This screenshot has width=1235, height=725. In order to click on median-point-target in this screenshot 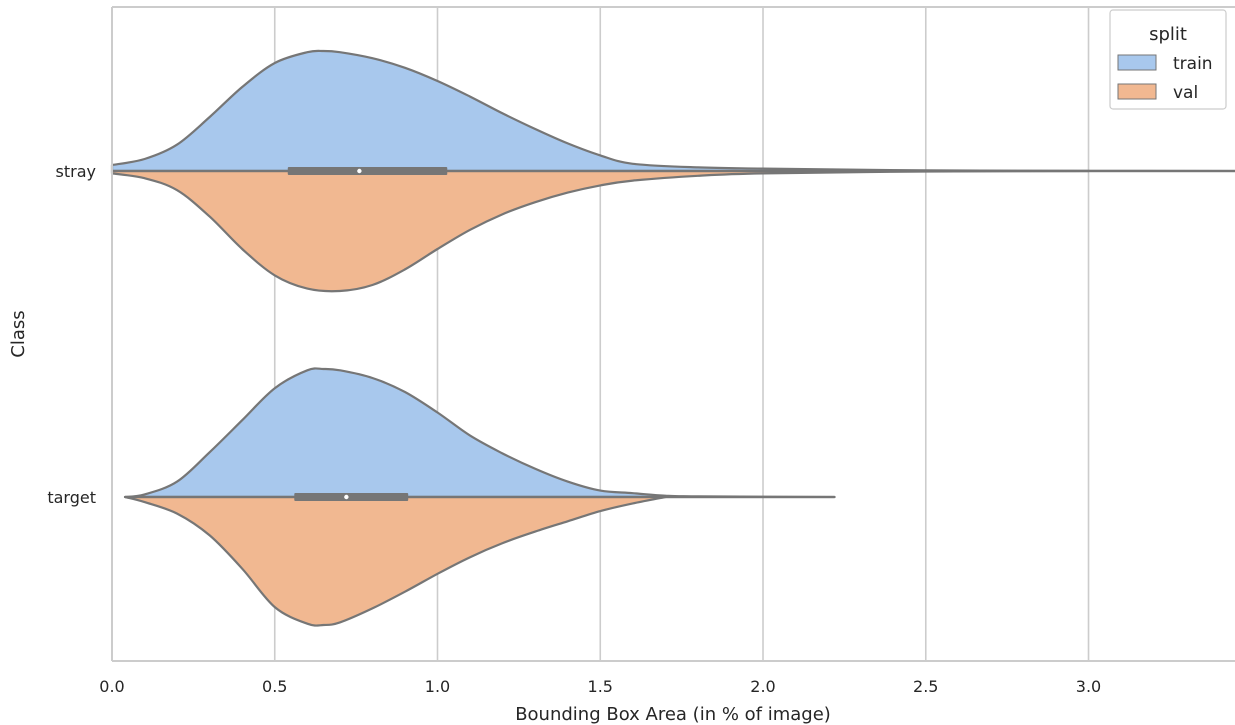, I will do `click(346, 497)`.